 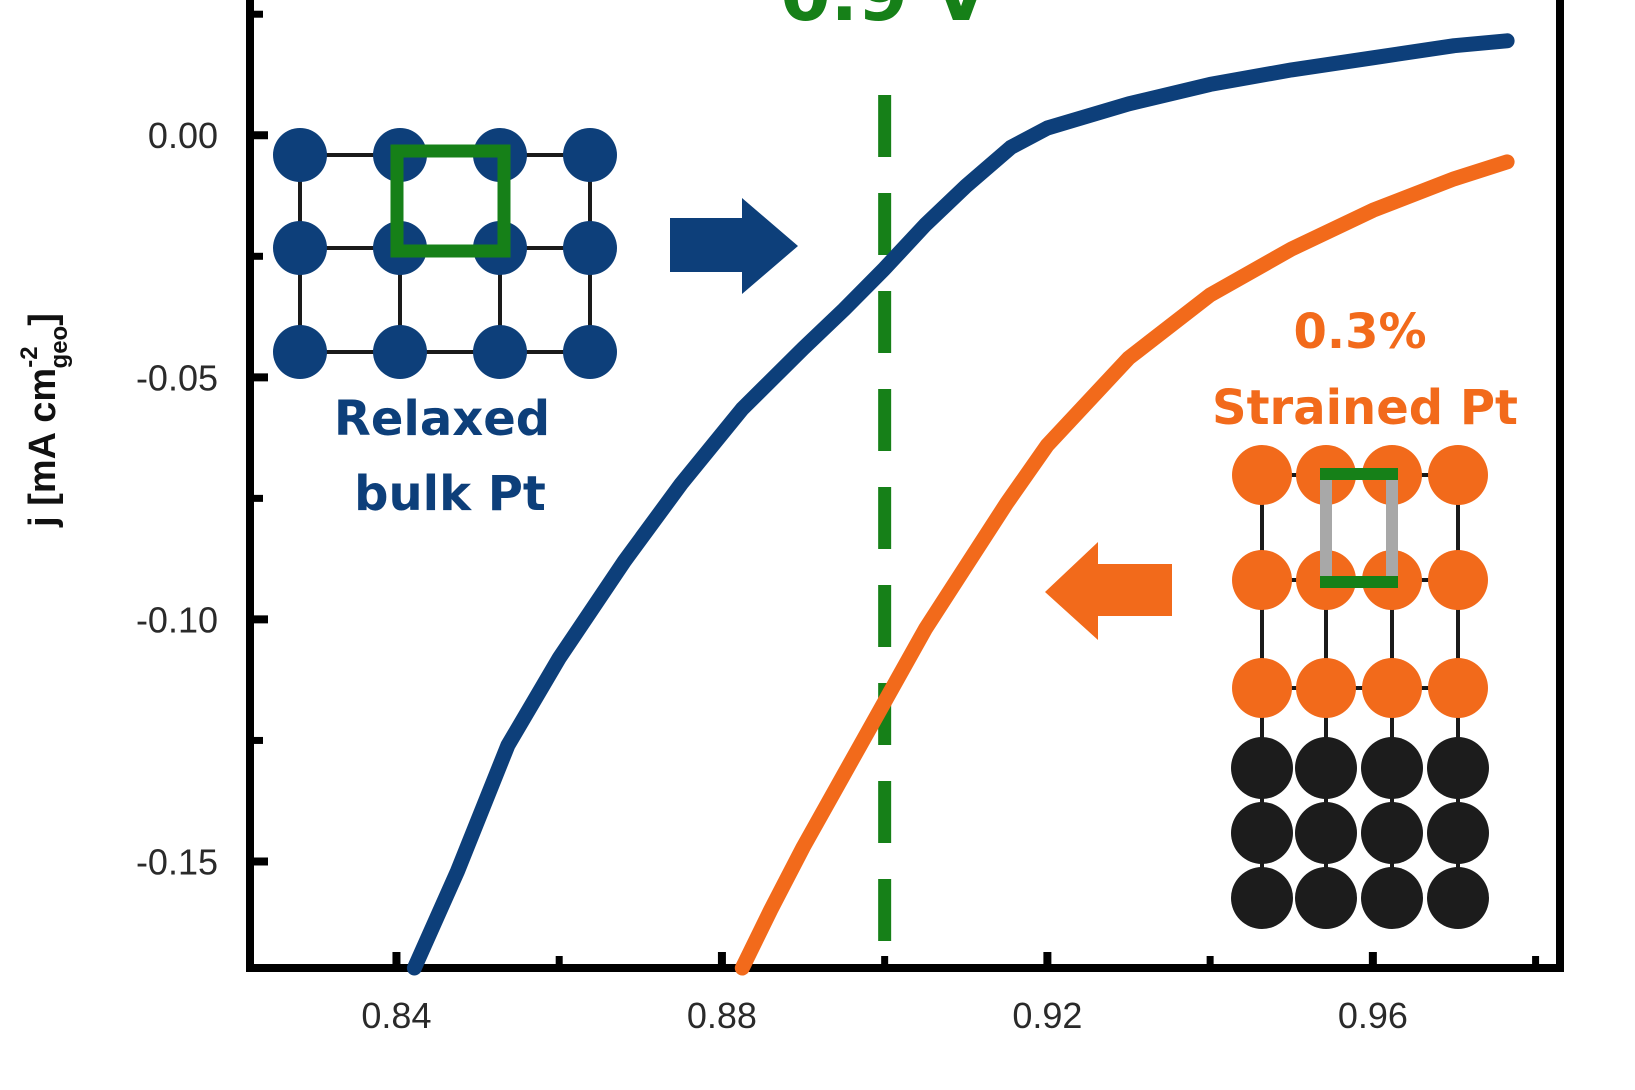 What do you see at coordinates (177, 861) in the screenshot?
I see `y-tick-label: -0.15` at bounding box center [177, 861].